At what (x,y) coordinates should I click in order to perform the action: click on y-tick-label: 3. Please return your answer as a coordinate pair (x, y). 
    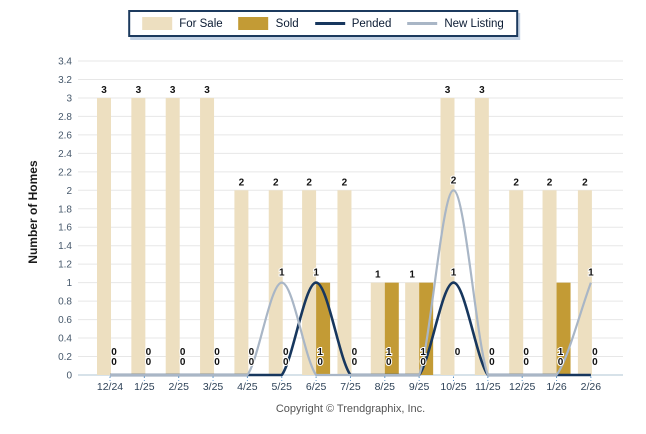
    Looking at the image, I should click on (69, 98).